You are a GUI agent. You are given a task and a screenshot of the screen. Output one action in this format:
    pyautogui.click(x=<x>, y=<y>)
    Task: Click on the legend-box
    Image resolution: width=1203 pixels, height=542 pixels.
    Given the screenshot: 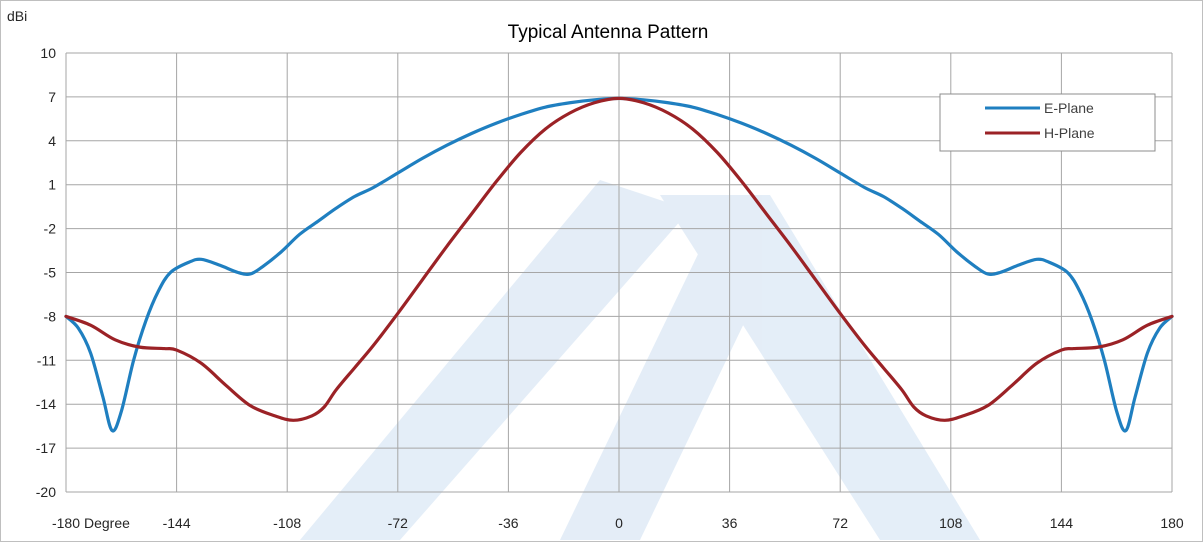 What is the action you would take?
    pyautogui.click(x=1047, y=122)
    